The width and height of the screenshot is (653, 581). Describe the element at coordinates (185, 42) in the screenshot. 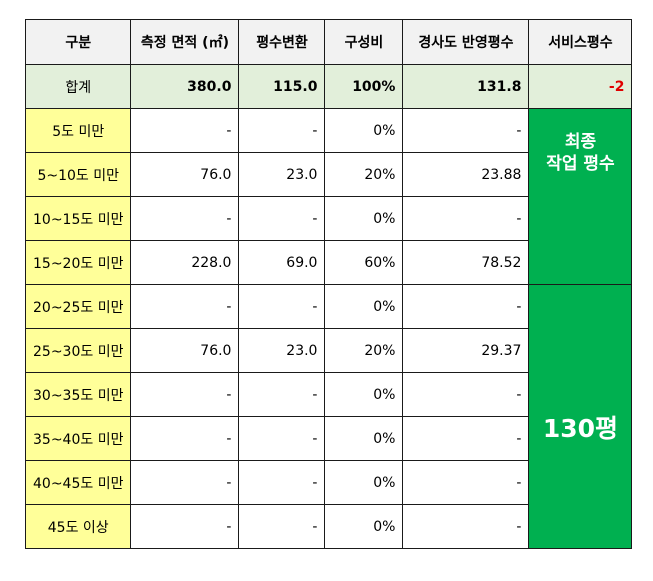

I see `header-area: 측정 면적 (㎡)` at that location.